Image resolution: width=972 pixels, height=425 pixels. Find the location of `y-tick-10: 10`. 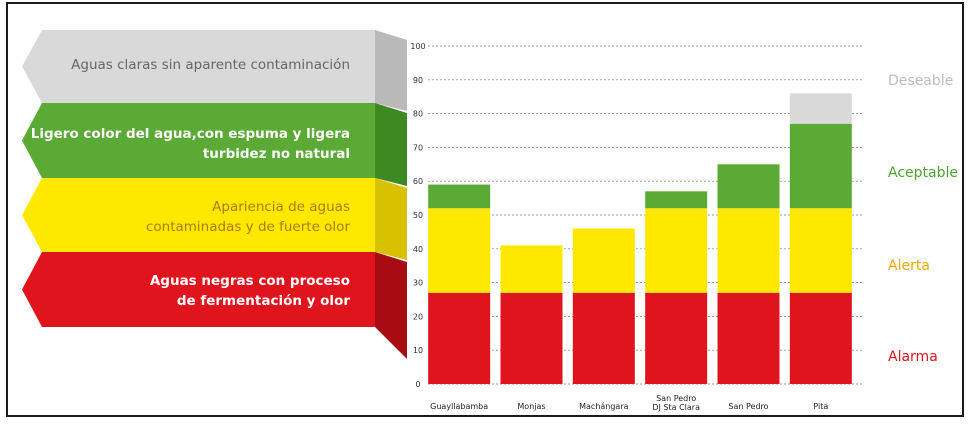

y-tick-10: 10 is located at coordinates (418, 350).